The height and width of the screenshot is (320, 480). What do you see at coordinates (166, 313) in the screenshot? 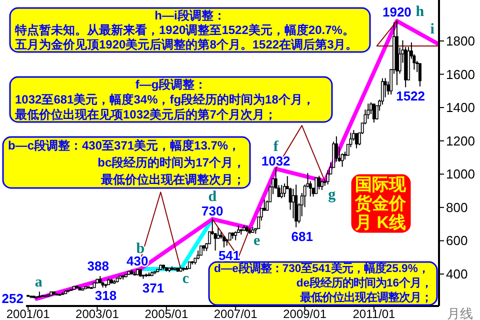
I see `x-tick-label: 2005/01` at bounding box center [166, 313].